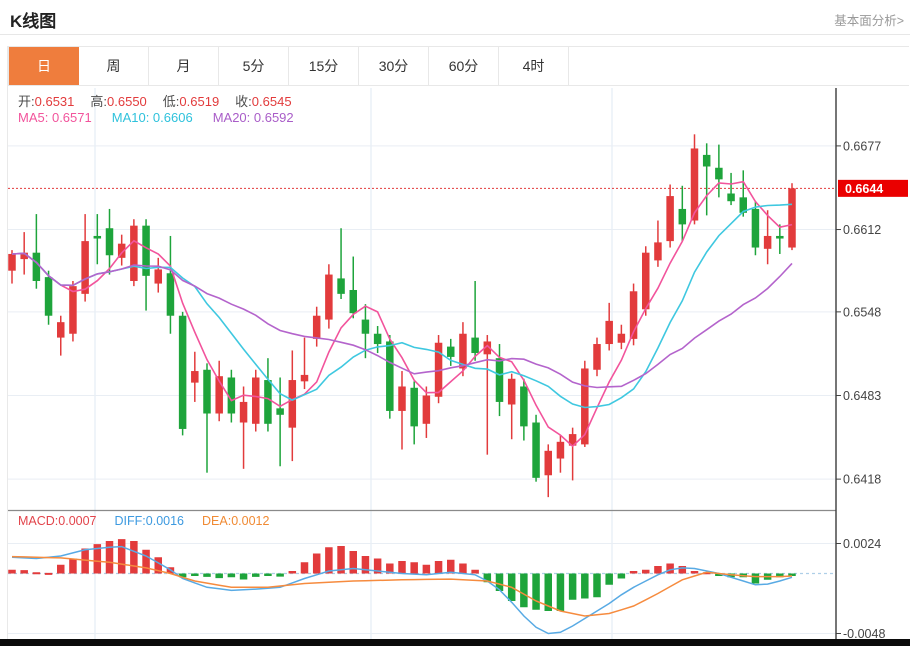  Describe the element at coordinates (57, 521) in the screenshot. I see `macd-readout-macd: MACD:0.0007` at that location.